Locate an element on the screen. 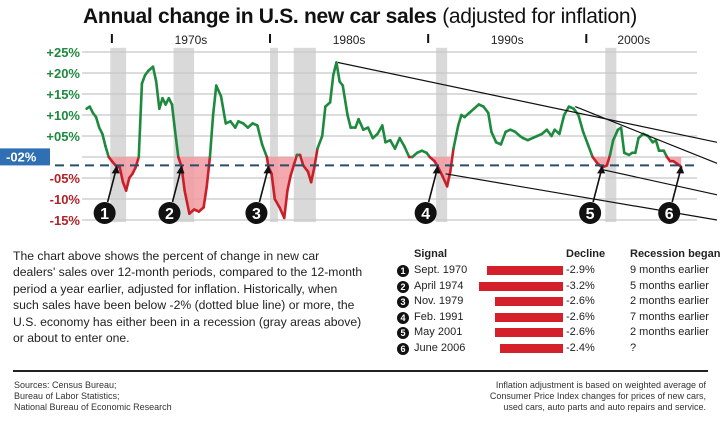  y-tick-label: +10% is located at coordinates (63, 115).